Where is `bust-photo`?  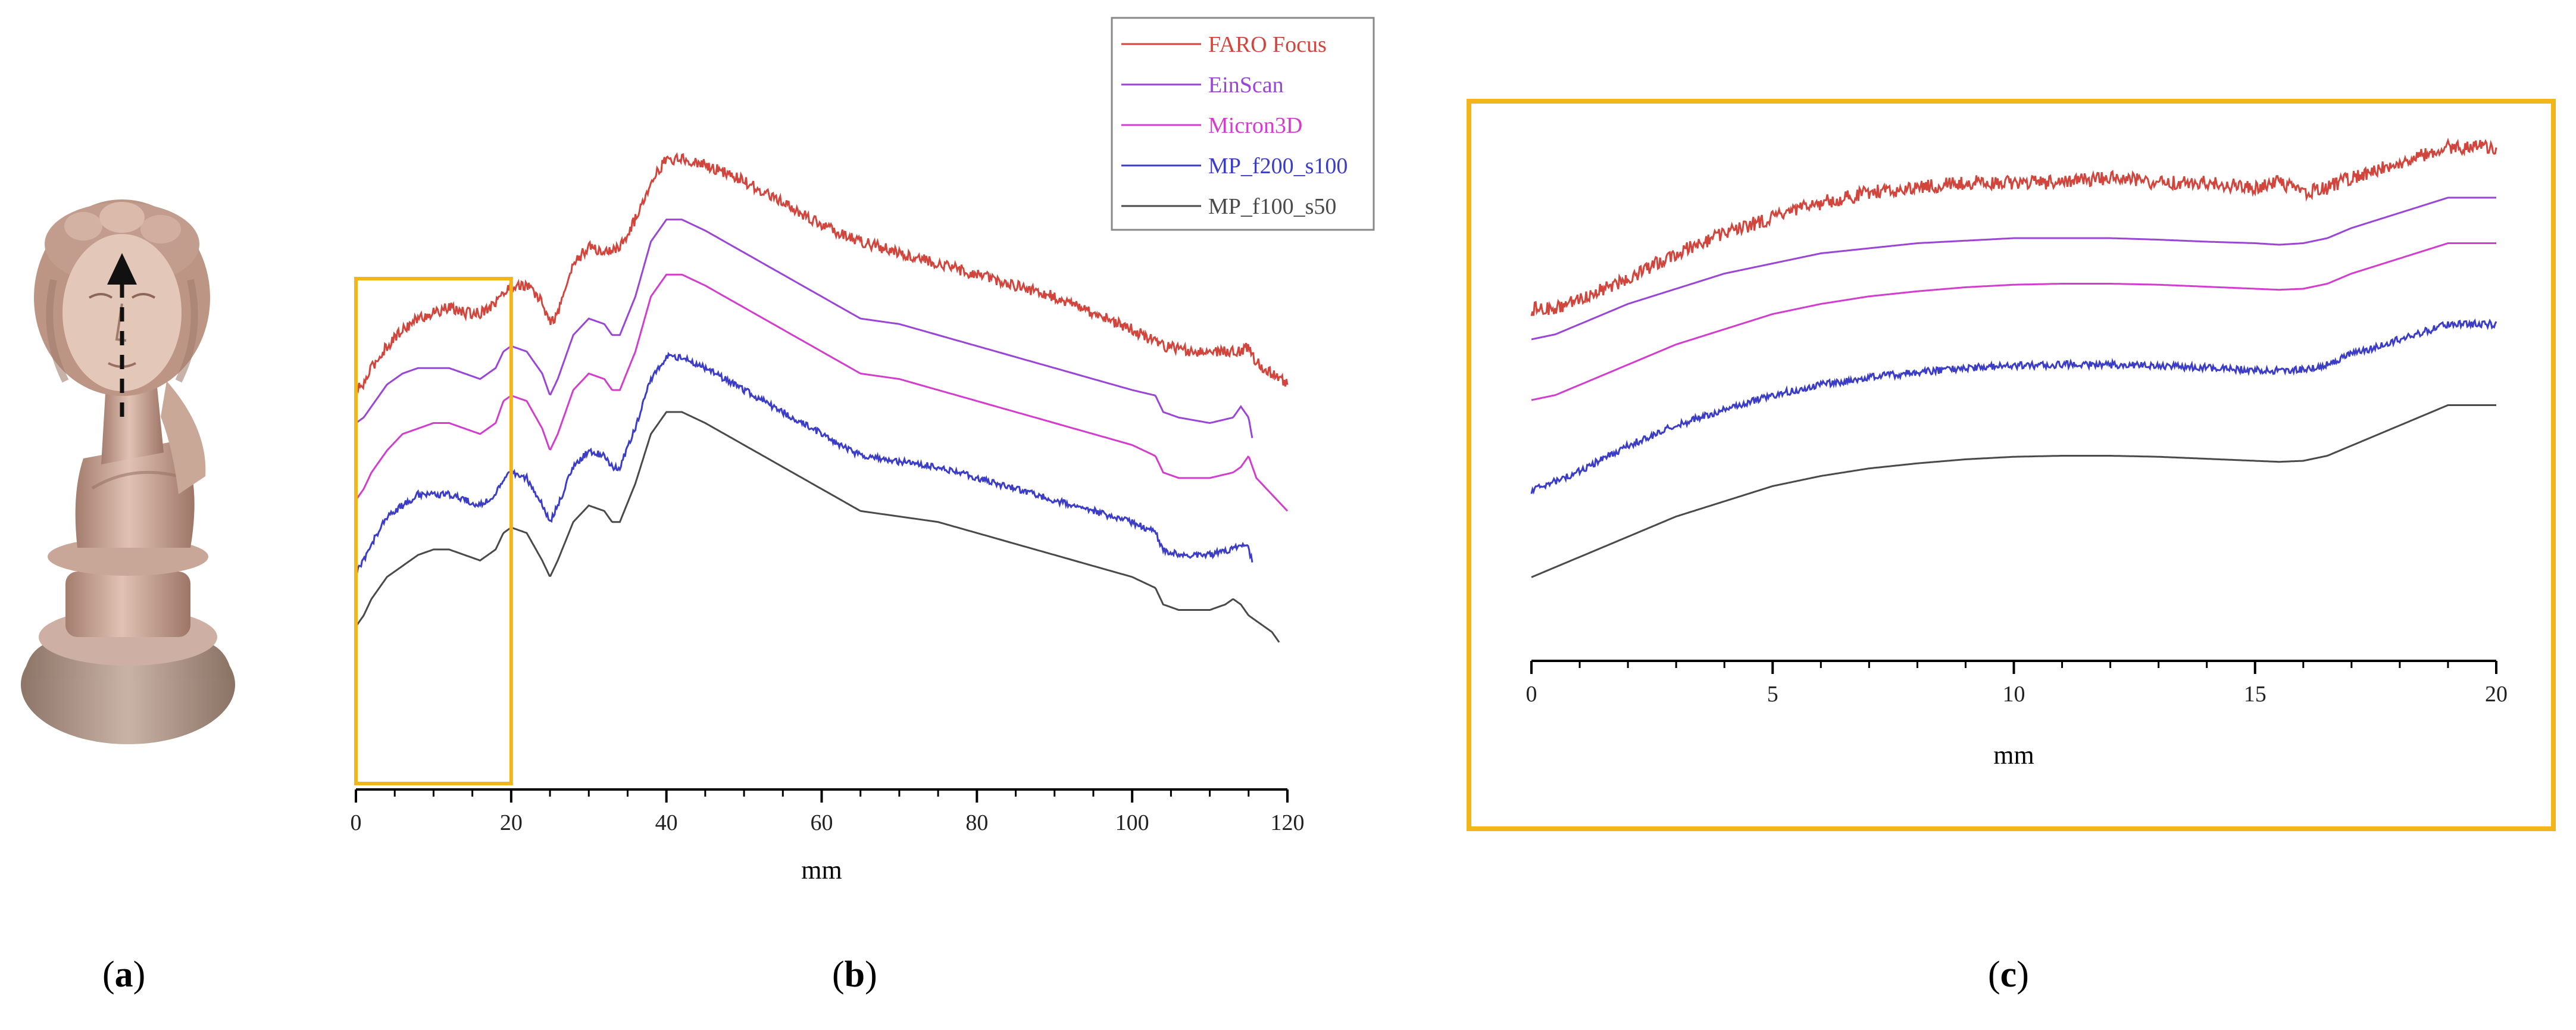
bust-photo is located at coordinates (128, 471).